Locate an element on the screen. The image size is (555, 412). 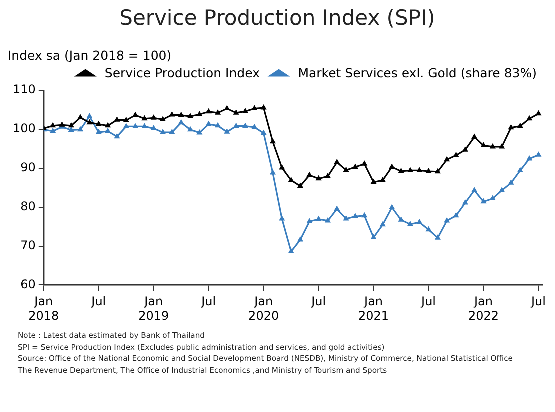
chart-title: Service Production Index (SPI) is located at coordinates (277, 18).